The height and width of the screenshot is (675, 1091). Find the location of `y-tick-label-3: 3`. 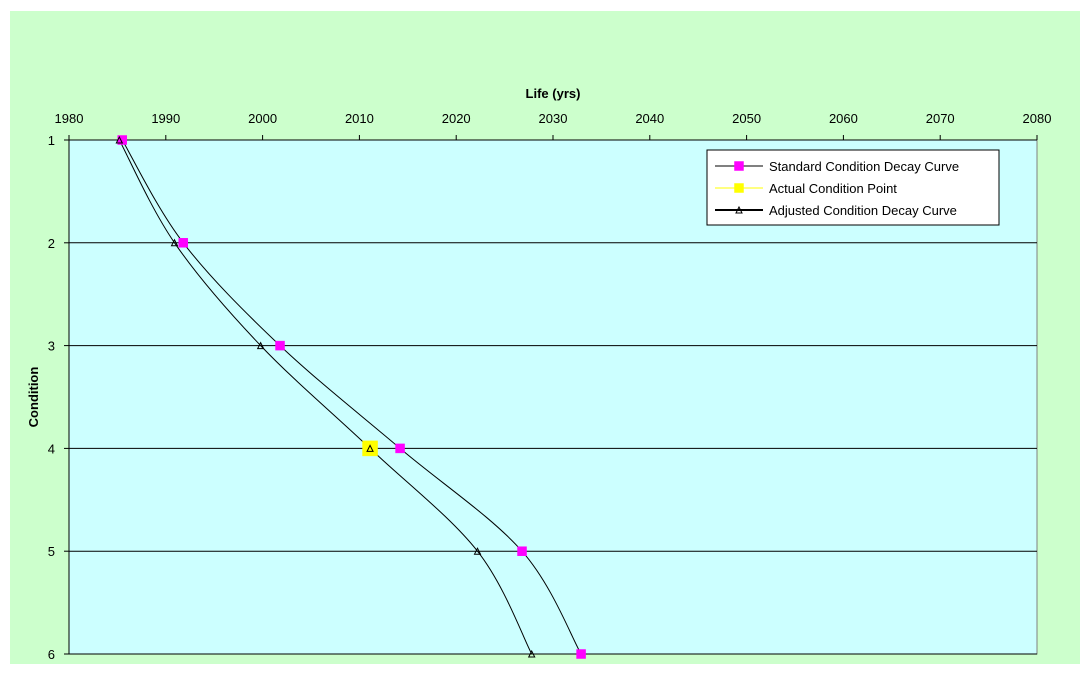

y-tick-label-3: 3 is located at coordinates (51, 346).